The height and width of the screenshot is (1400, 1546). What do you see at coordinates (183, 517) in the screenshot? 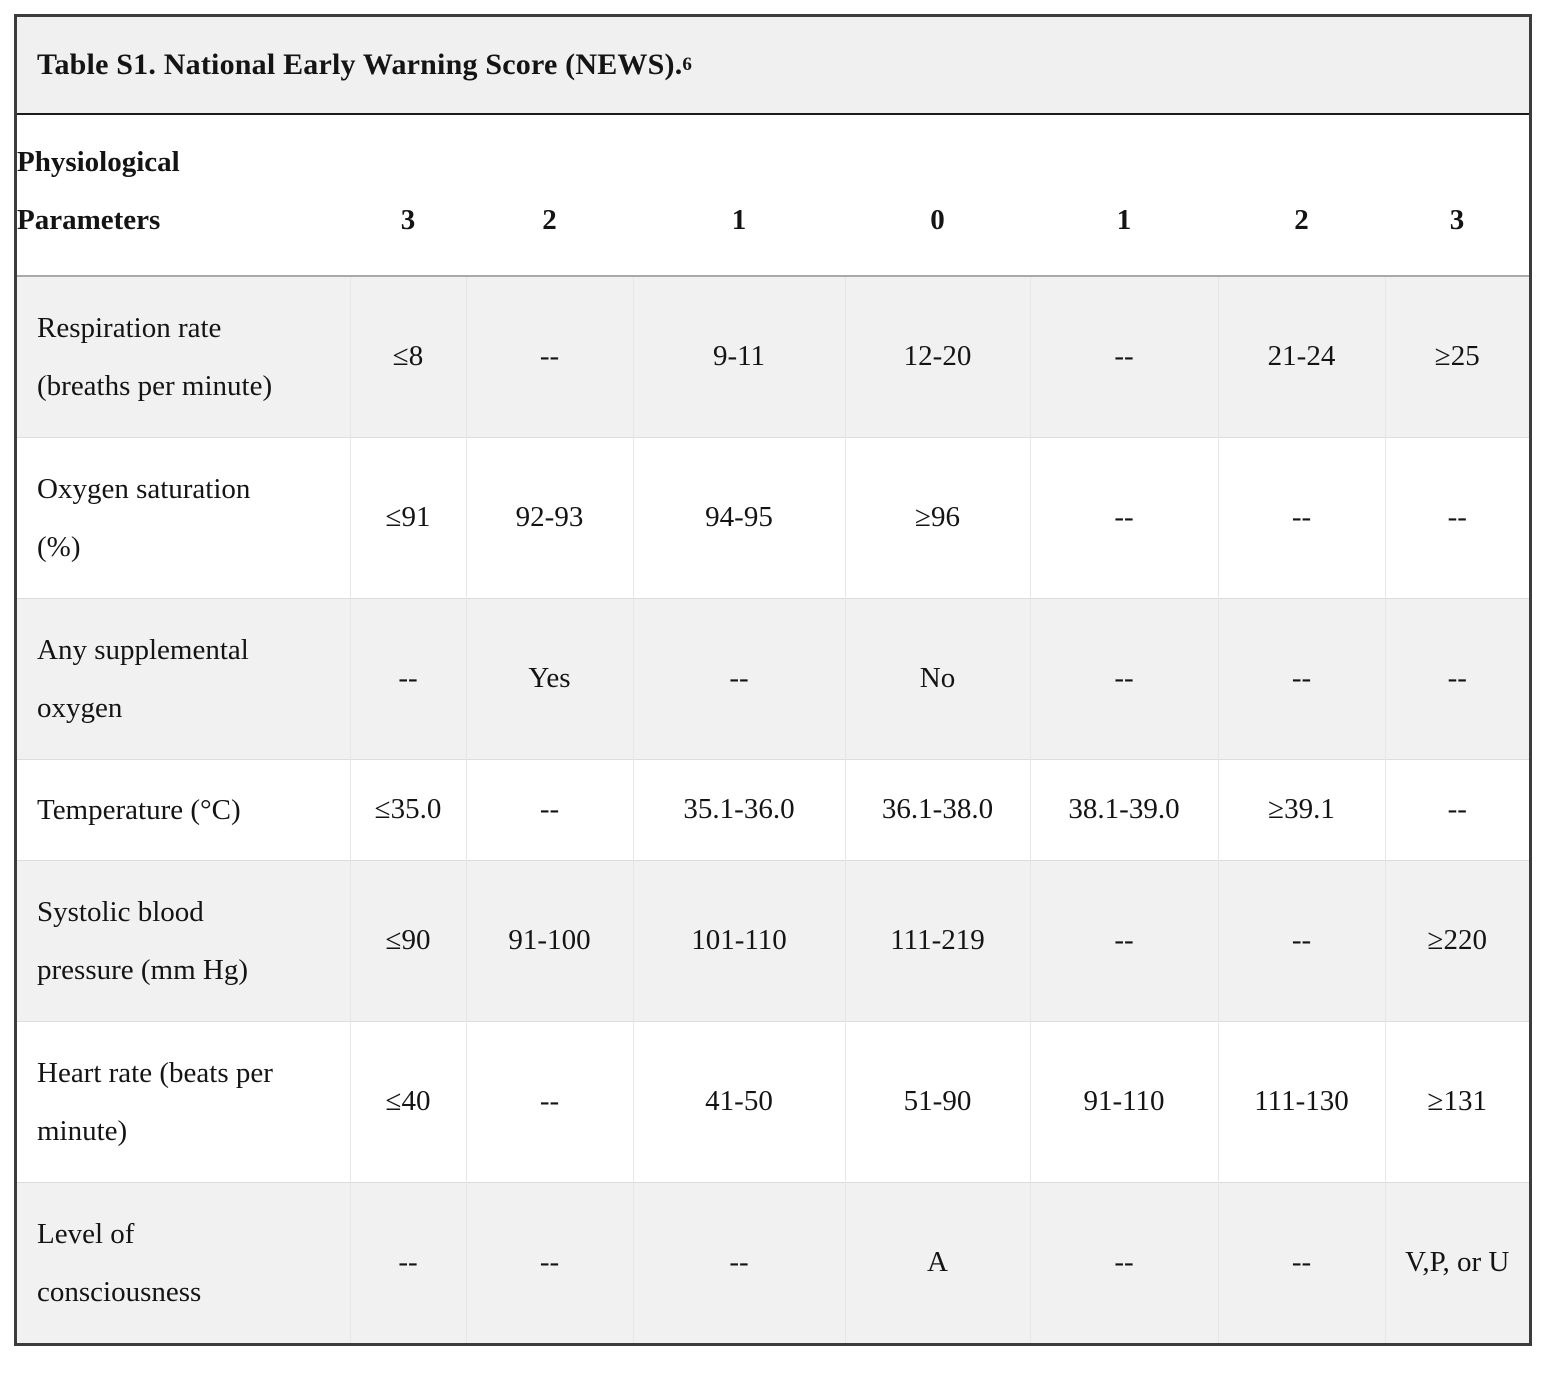
I see `row-label: Oxygen saturation (%)` at bounding box center [183, 517].